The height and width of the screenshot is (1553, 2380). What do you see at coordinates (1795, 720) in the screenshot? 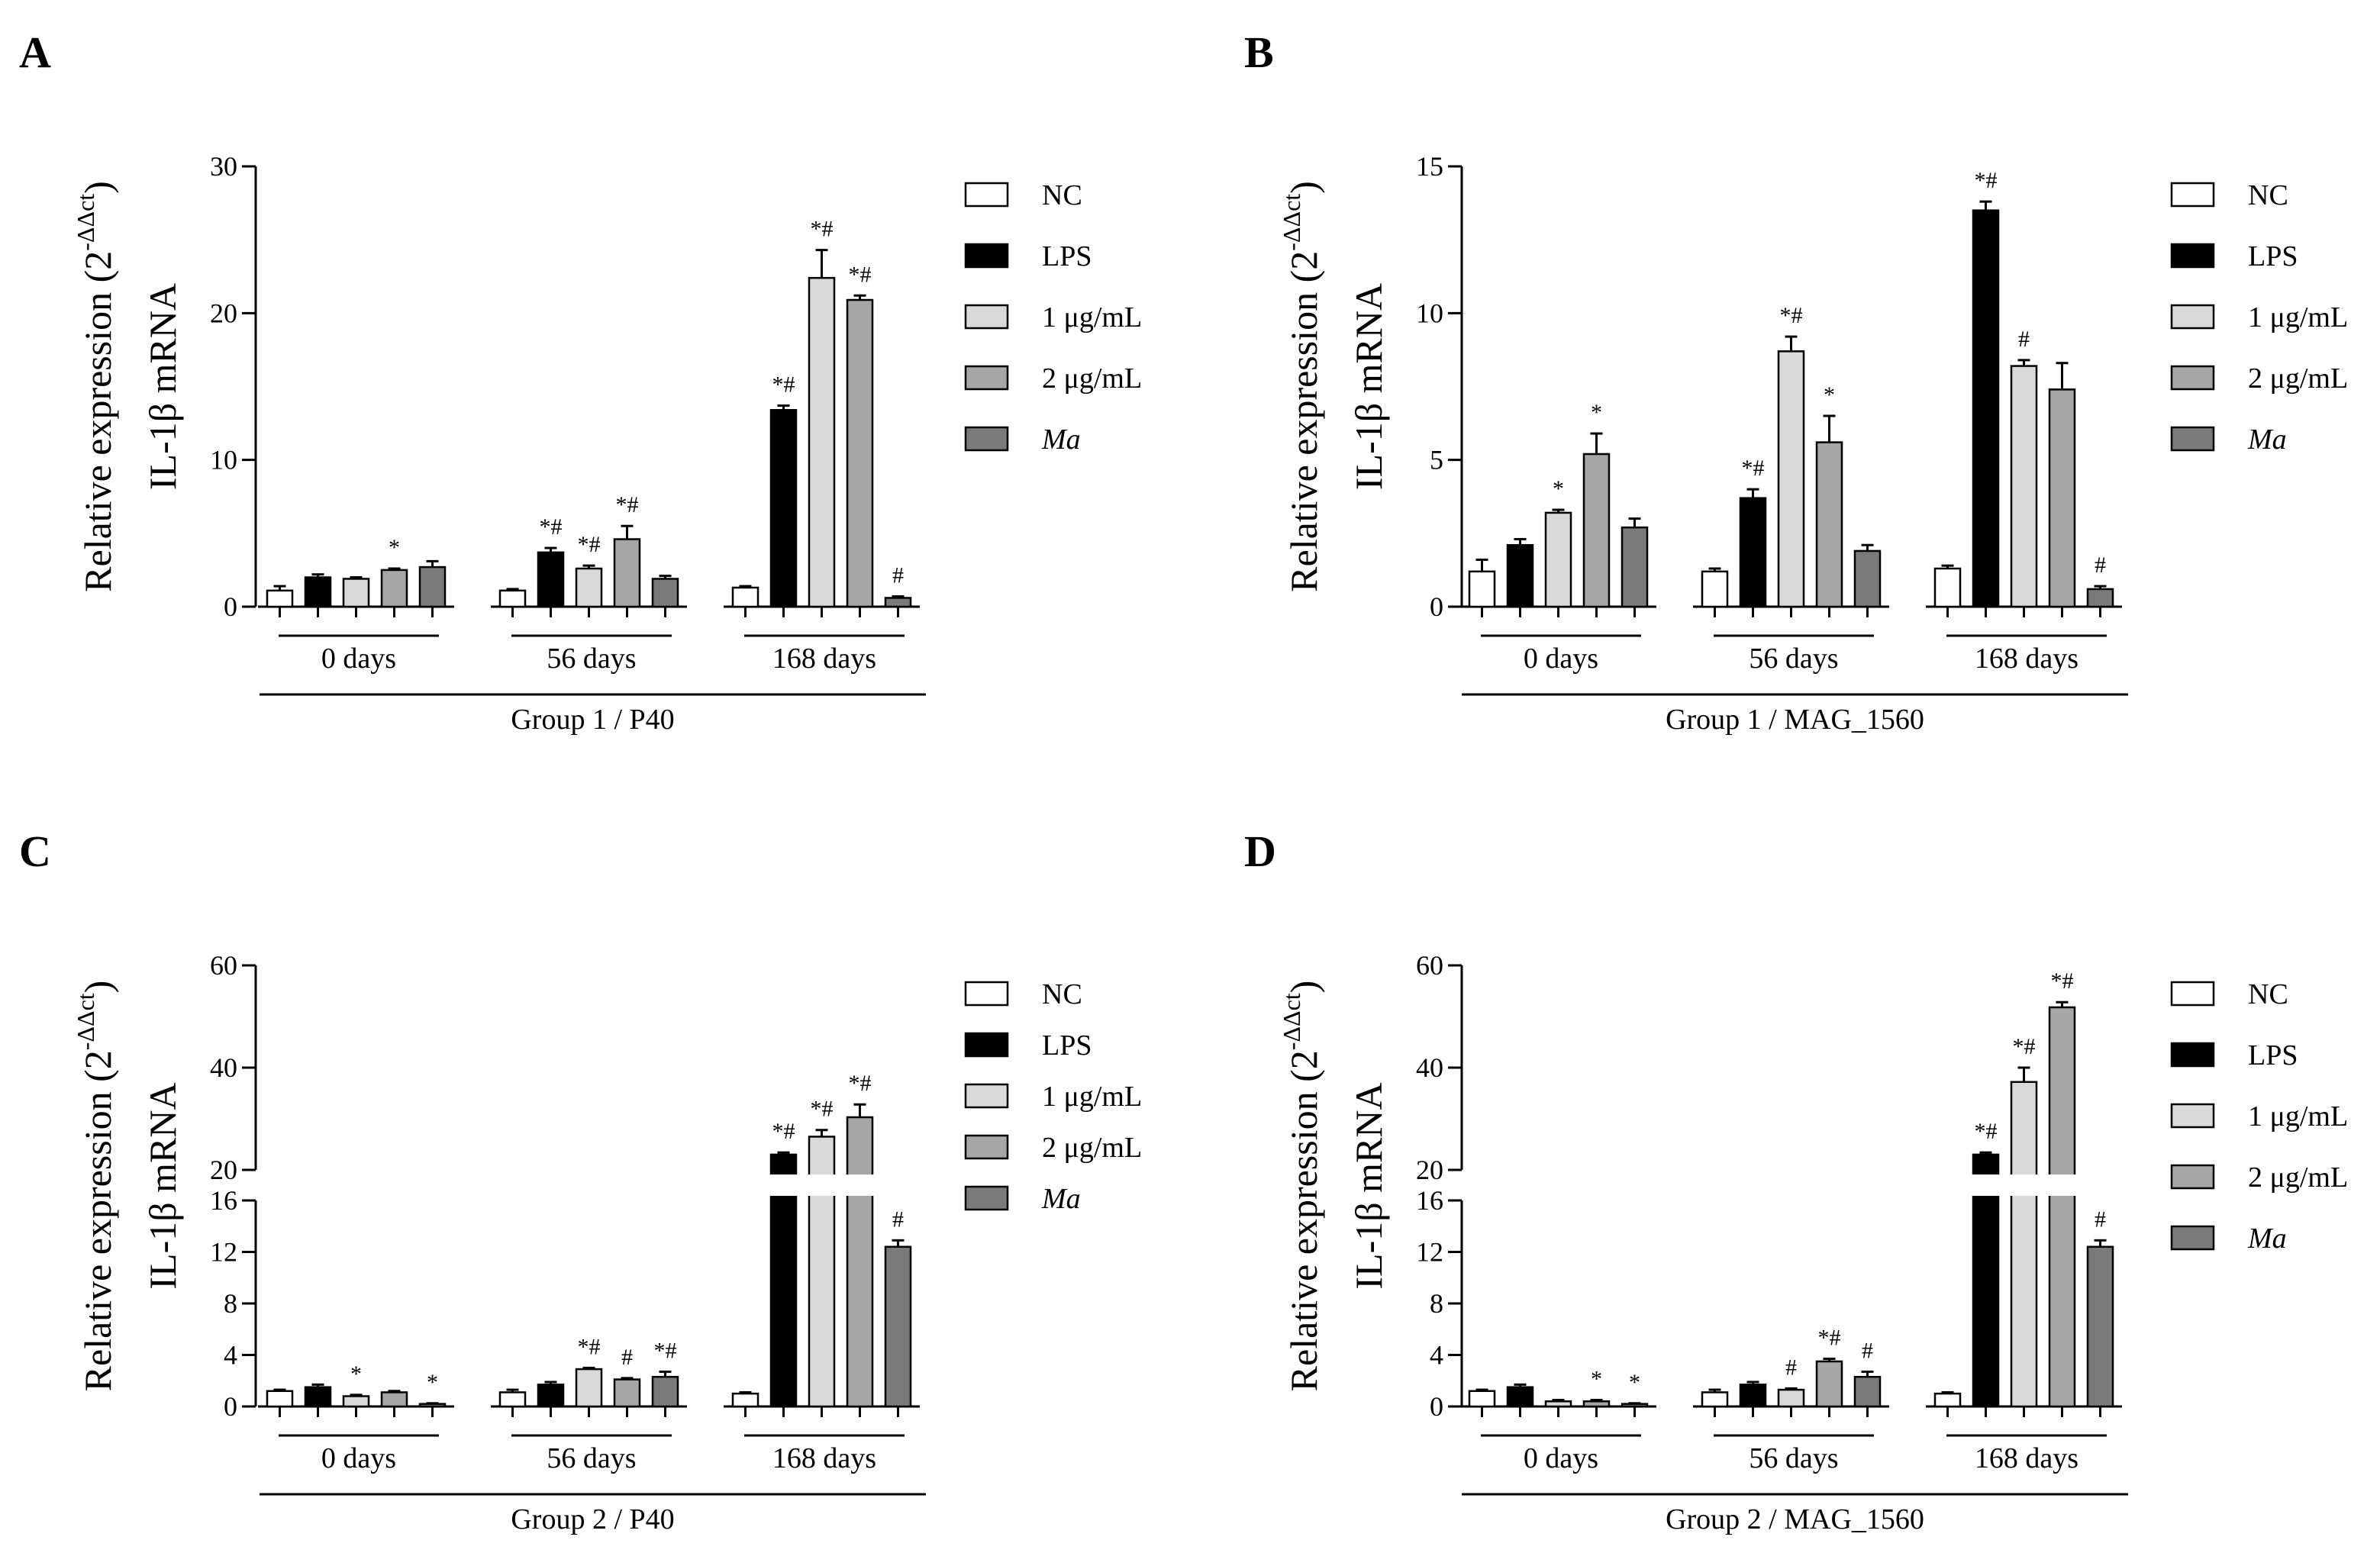
I see `x-axis-label: Group 1 / MAG_1560` at bounding box center [1795, 720].